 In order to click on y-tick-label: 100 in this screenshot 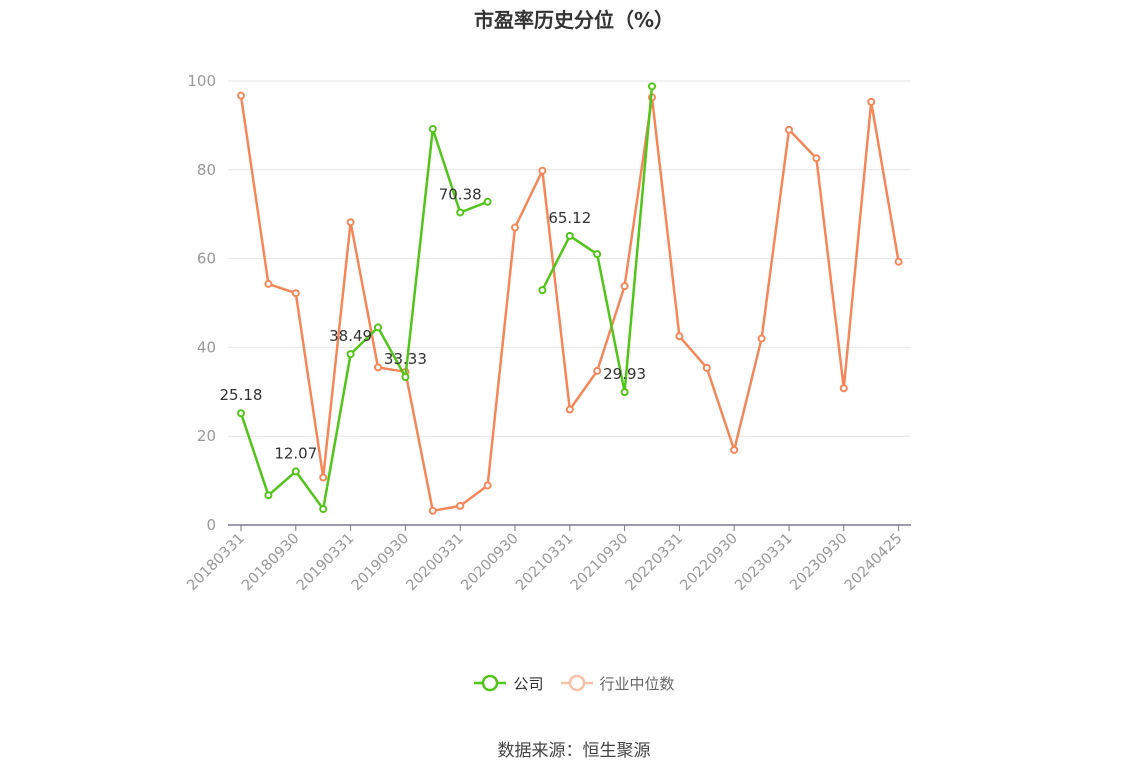, I will do `click(201, 81)`.